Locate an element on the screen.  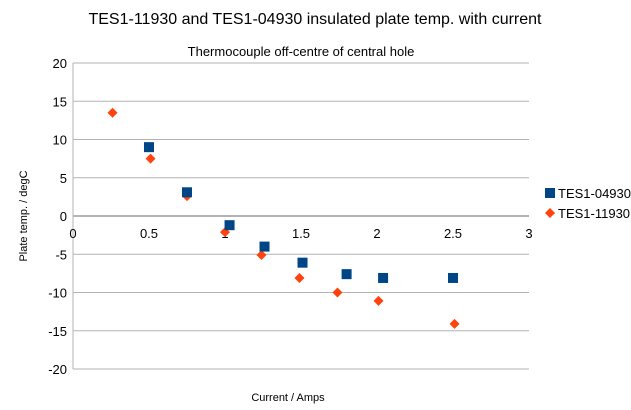
legend-label: TES1-11930 is located at coordinates (594, 213).